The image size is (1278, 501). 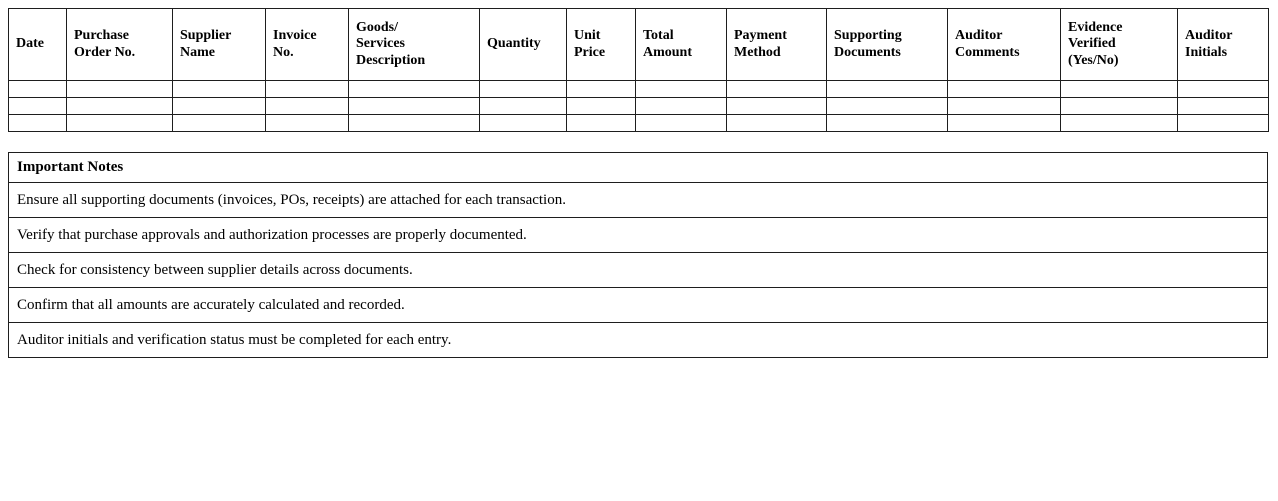 What do you see at coordinates (887, 44) in the screenshot?
I see `column-header-supporting-documents: Supporting Documents` at bounding box center [887, 44].